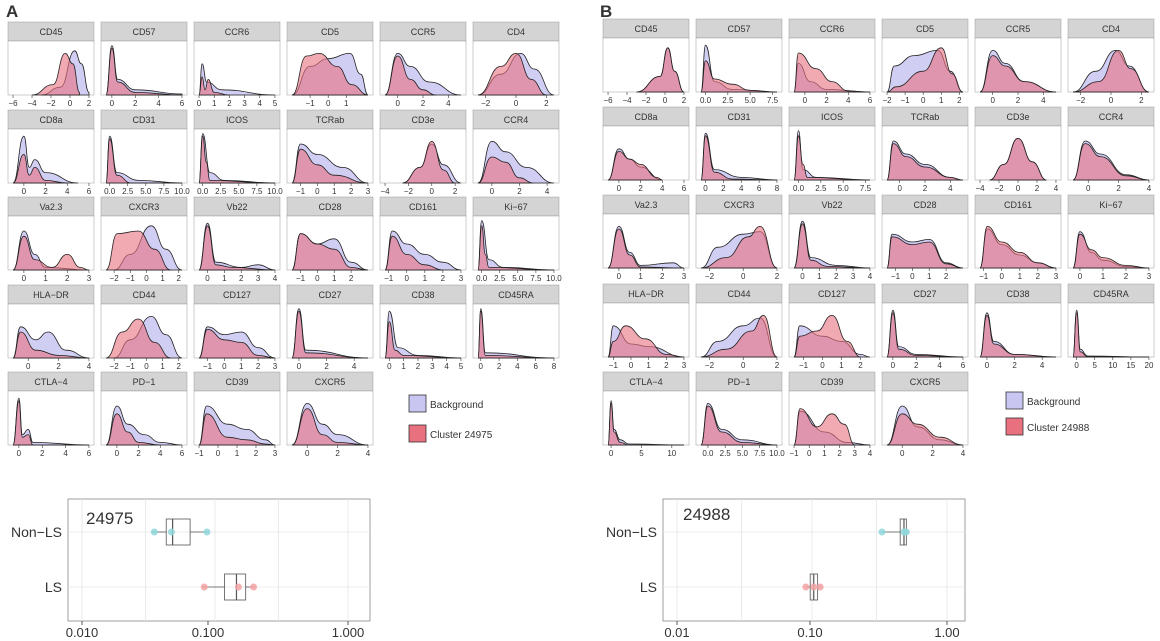  I want to click on density-panel-a-16: CD161 −1 0 1 2 3, so click(423, 239).